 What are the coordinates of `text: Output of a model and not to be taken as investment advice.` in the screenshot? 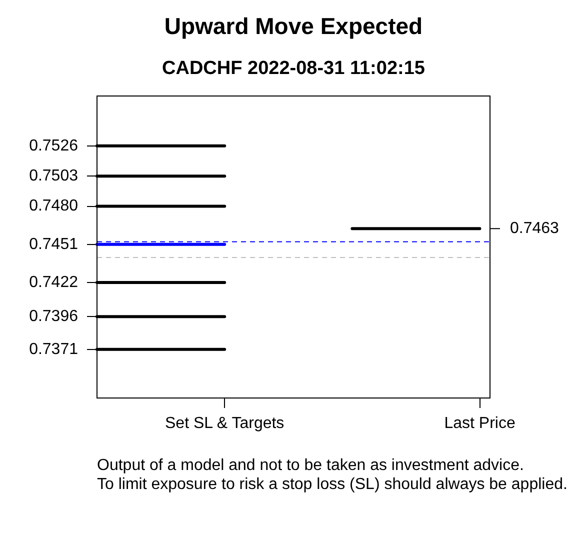 It's located at (311, 466).